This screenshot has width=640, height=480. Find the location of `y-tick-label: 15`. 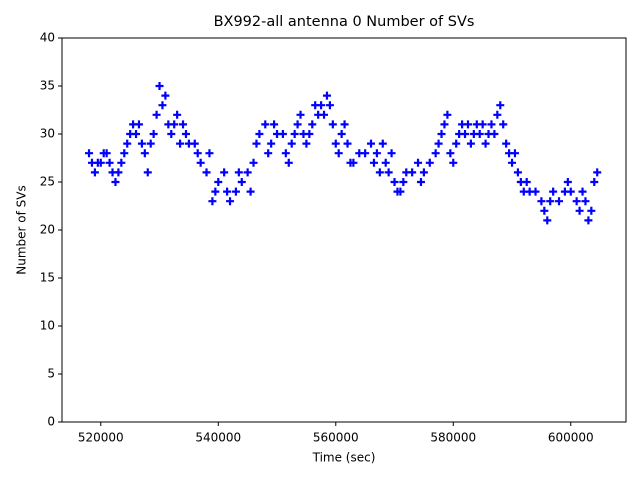

y-tick-label: 15 is located at coordinates (47, 278).